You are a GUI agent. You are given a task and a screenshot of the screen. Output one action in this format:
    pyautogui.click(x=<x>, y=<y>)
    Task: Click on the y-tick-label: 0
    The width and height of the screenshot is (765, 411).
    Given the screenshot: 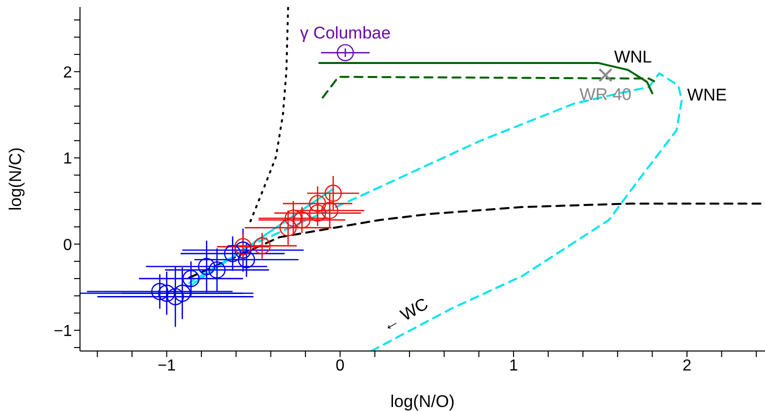 What is the action you would take?
    pyautogui.click(x=67, y=245)
    